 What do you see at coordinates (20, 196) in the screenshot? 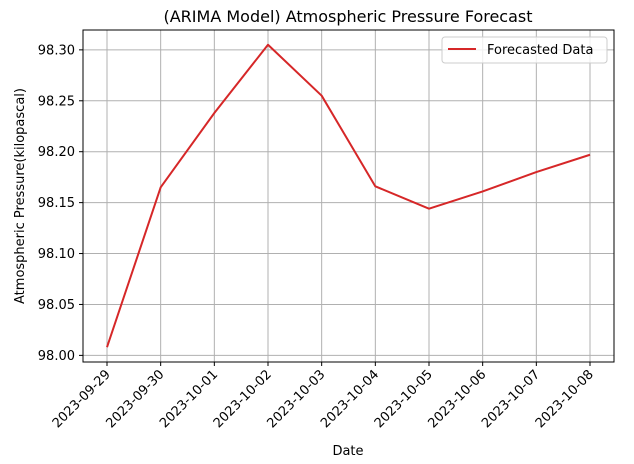
I see `y-axis-label: Atmospheric Pressure(kilopascal)` at bounding box center [20, 196].